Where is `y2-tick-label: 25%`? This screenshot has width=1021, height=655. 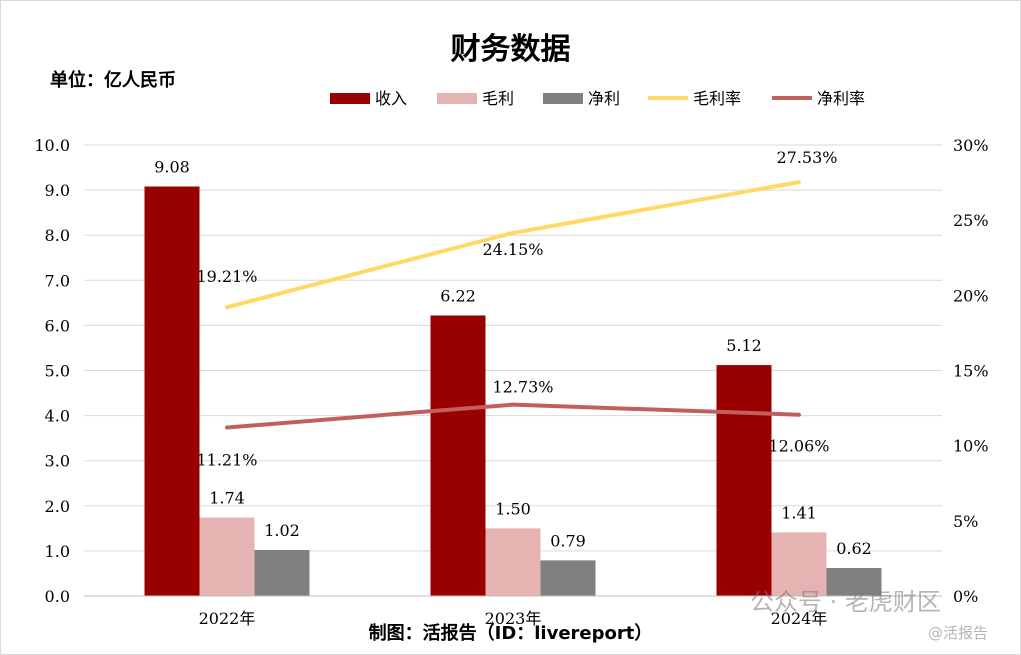 y2-tick-label: 25% is located at coordinates (971, 220).